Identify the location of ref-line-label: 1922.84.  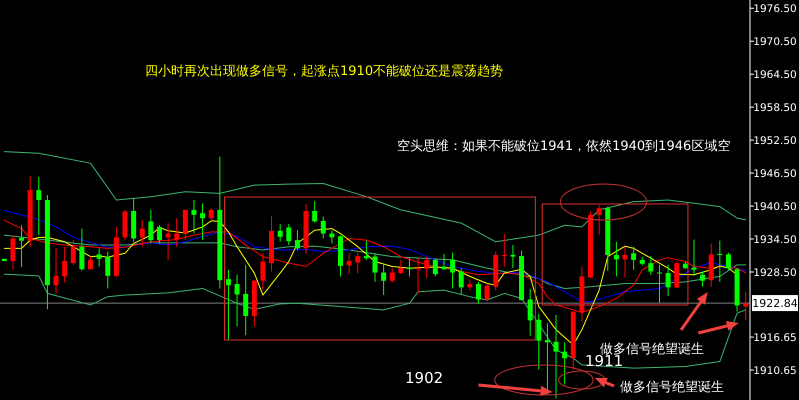
(775, 303).